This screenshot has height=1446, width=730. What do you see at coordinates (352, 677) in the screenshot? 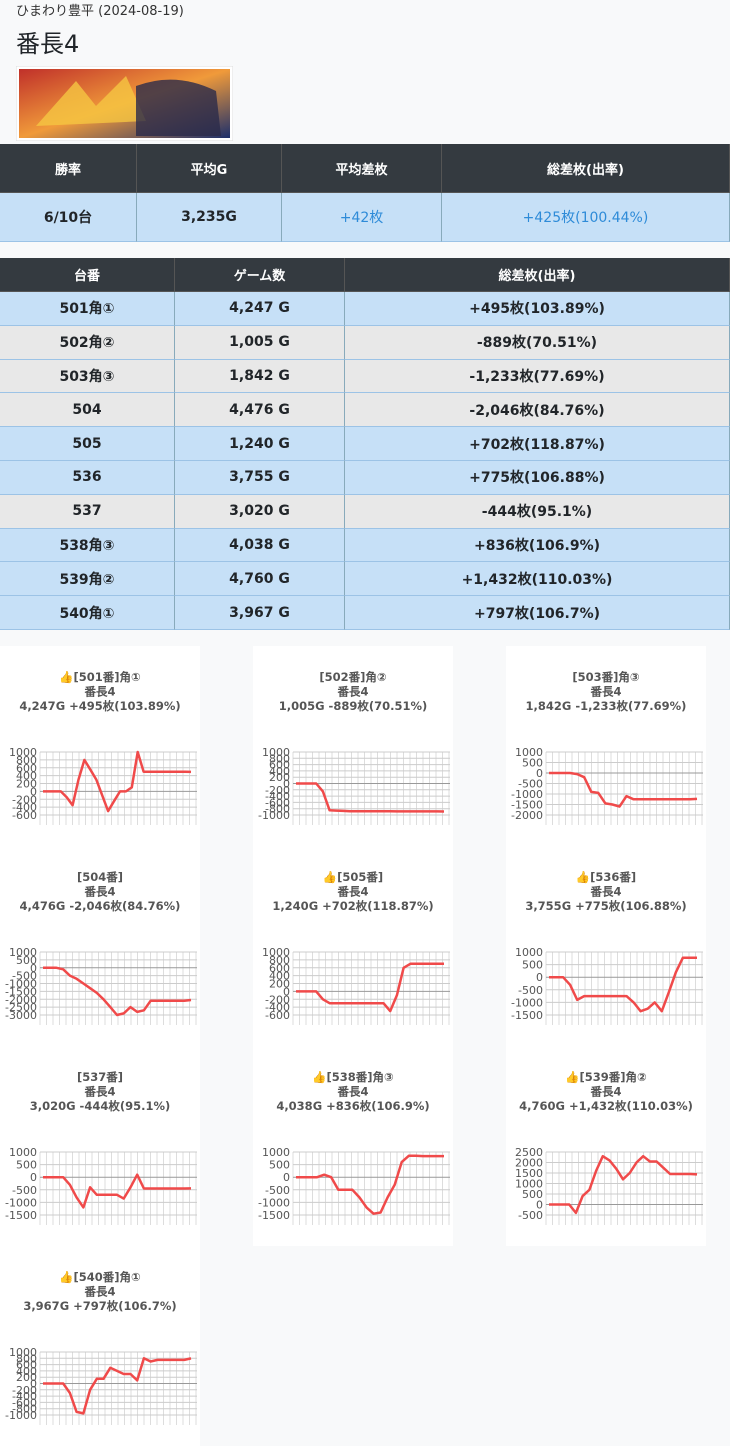
I see `chart-title: [502番]角②` at bounding box center [352, 677].